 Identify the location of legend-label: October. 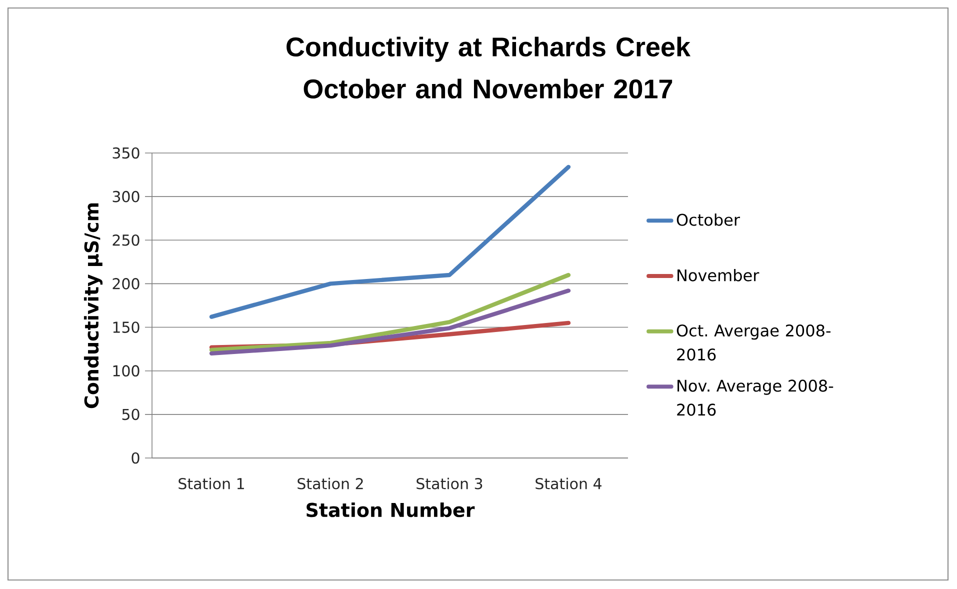
(708, 220).